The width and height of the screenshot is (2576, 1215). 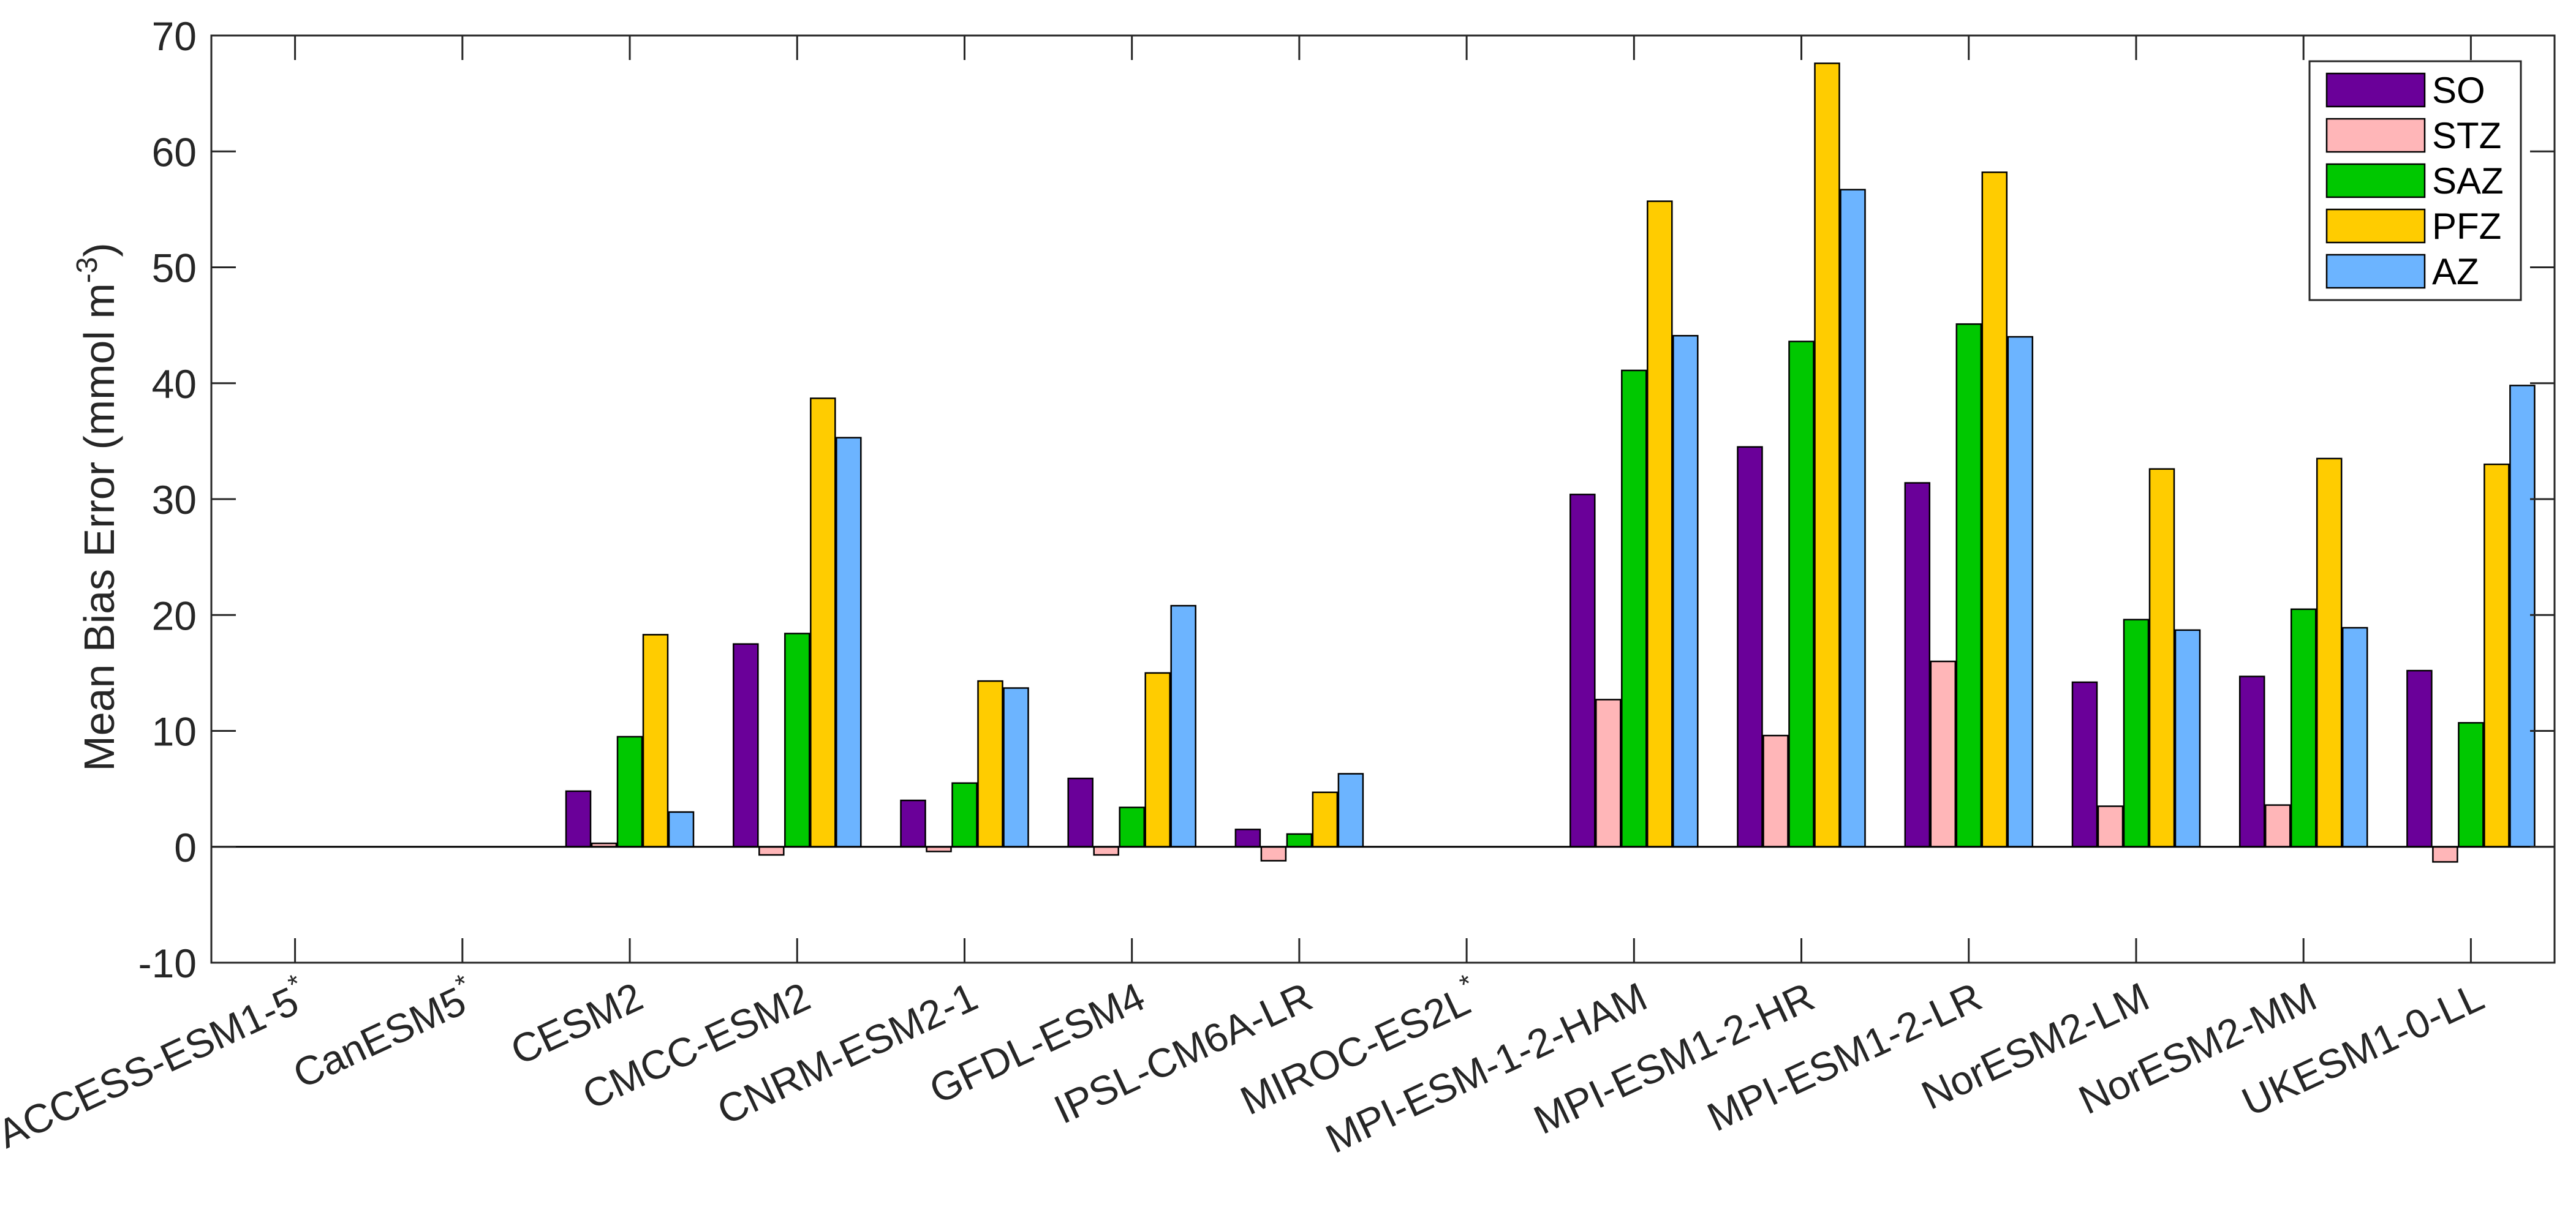 I want to click on legend-label-saz: SAZ, so click(x=2468, y=180).